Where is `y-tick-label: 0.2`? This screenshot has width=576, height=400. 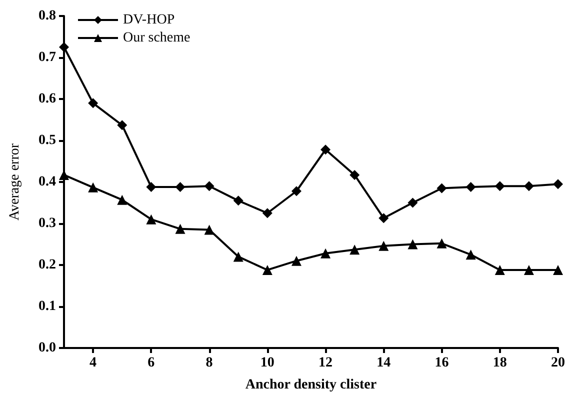 y-tick-label: 0.2 is located at coordinates (47, 265).